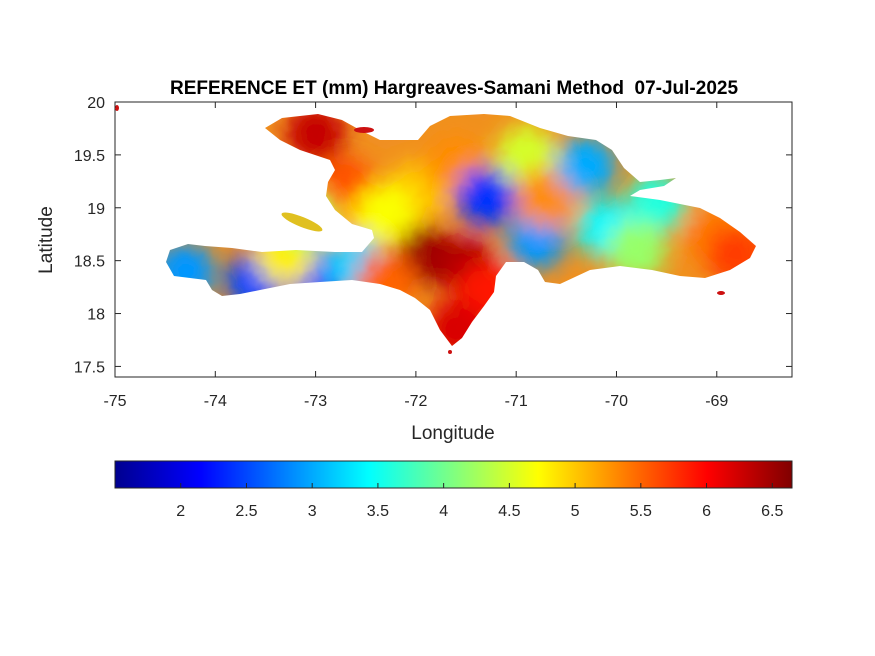  What do you see at coordinates (772, 511) in the screenshot?
I see `colorbar-tick-label-9: 6.5` at bounding box center [772, 511].